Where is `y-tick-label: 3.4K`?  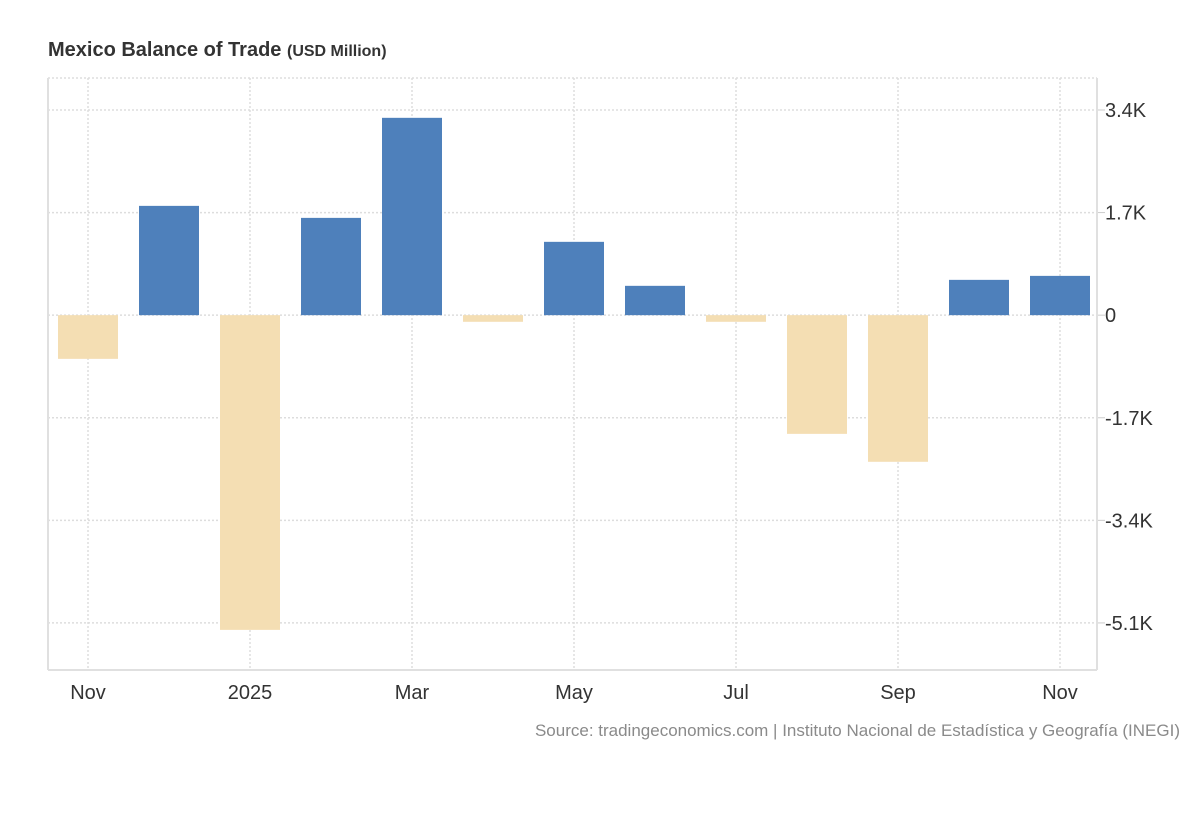
y-tick-label: 3.4K is located at coordinates (1126, 111).